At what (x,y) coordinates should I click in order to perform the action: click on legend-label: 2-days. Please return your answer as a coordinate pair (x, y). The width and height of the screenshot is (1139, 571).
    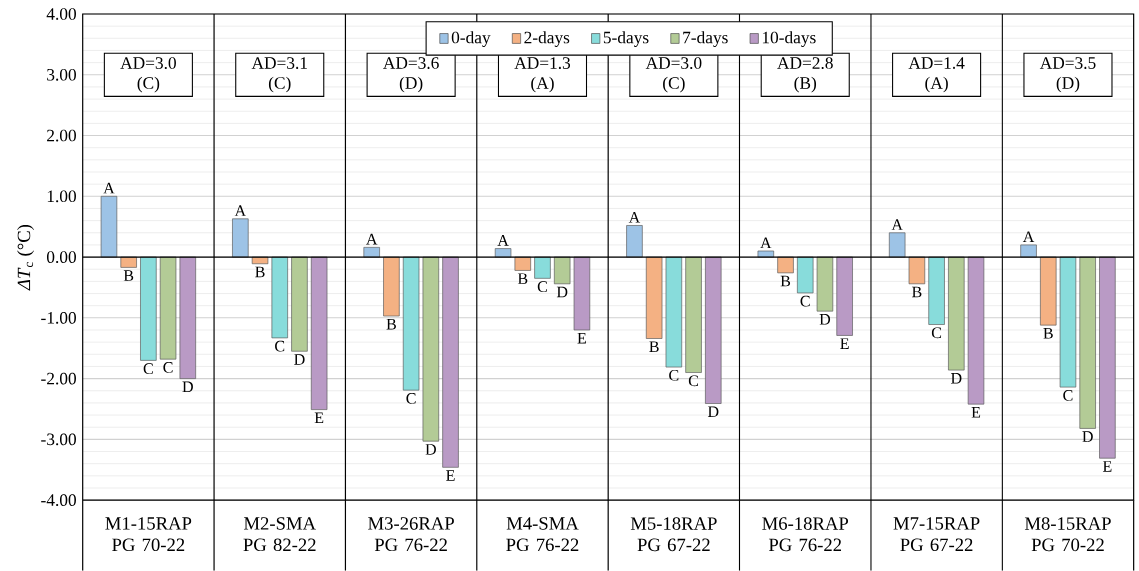
    Looking at the image, I should click on (547, 39).